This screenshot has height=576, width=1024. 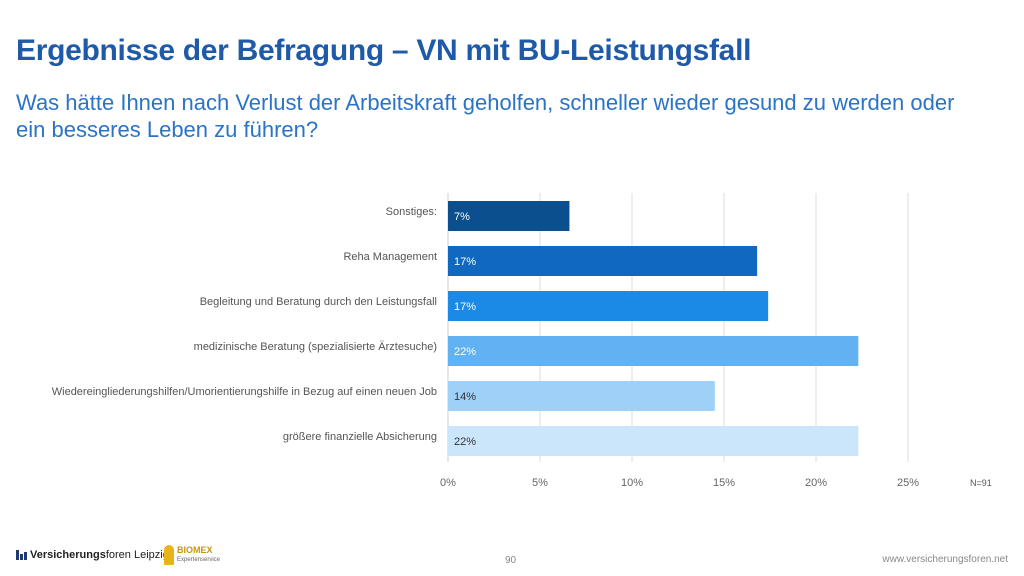 What do you see at coordinates (360, 437) in the screenshot?
I see `category-label: größere finanzielle Absicherung` at bounding box center [360, 437].